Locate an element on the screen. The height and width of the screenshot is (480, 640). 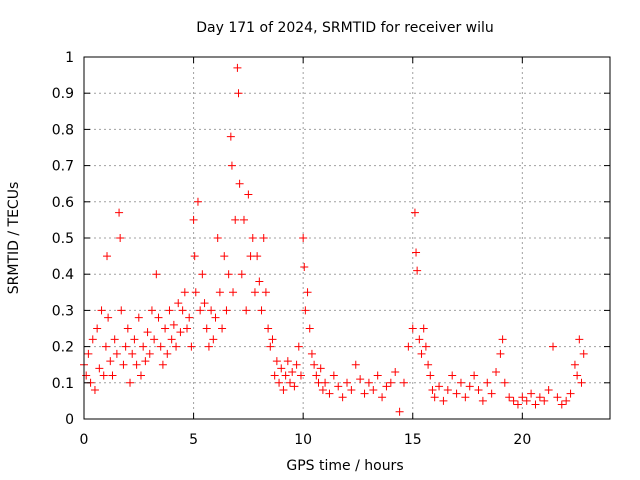
y-tick-label: 0.3 is located at coordinates (63, 311).